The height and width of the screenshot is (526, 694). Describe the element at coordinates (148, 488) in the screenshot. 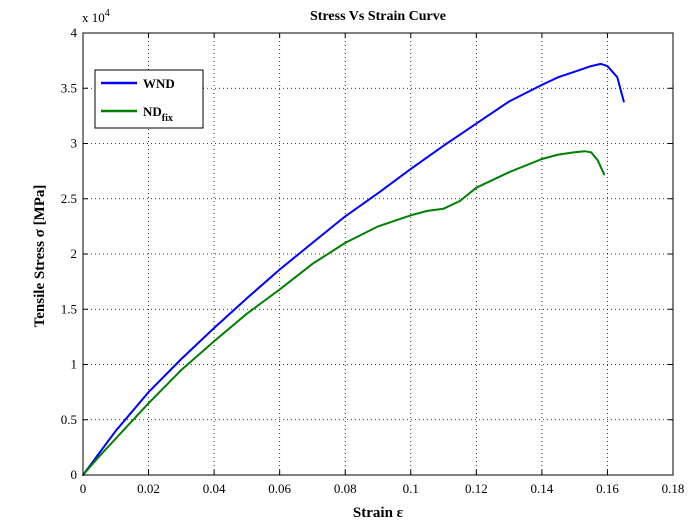

I see `x-tick-label: 0.02` at that location.